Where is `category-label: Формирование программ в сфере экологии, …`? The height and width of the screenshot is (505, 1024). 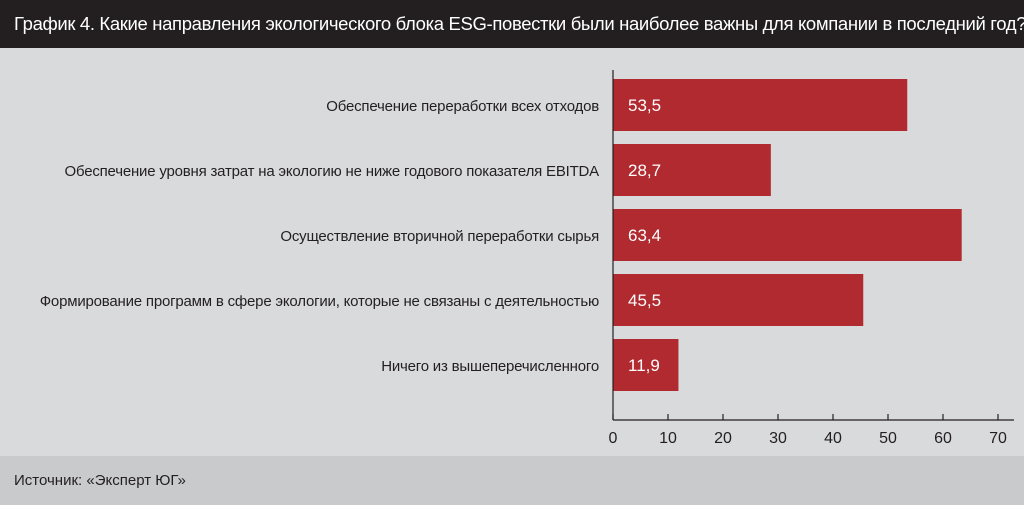 category-label: Формирование программ в сфере экологии, … is located at coordinates (319, 301).